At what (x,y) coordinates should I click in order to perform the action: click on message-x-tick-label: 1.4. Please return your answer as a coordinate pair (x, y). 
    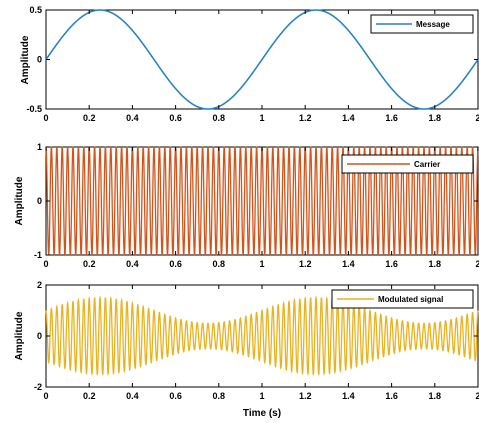
    Looking at the image, I should click on (348, 118).